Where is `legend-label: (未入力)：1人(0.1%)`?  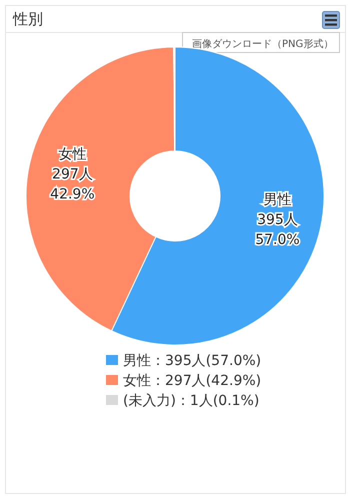 legend-label: (未入力)：1人(0.1%) is located at coordinates (191, 401).